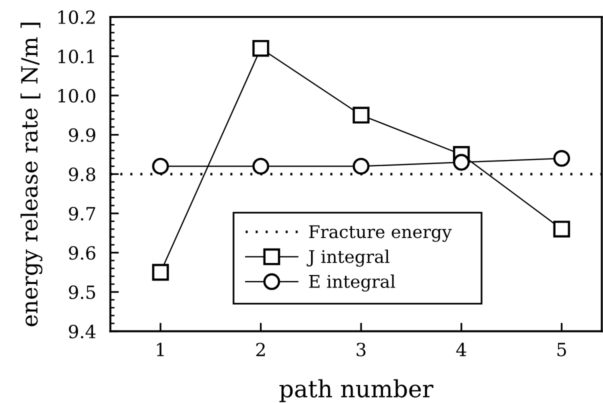  What do you see at coordinates (352, 283) in the screenshot?
I see `legend-label: E integral` at bounding box center [352, 283].